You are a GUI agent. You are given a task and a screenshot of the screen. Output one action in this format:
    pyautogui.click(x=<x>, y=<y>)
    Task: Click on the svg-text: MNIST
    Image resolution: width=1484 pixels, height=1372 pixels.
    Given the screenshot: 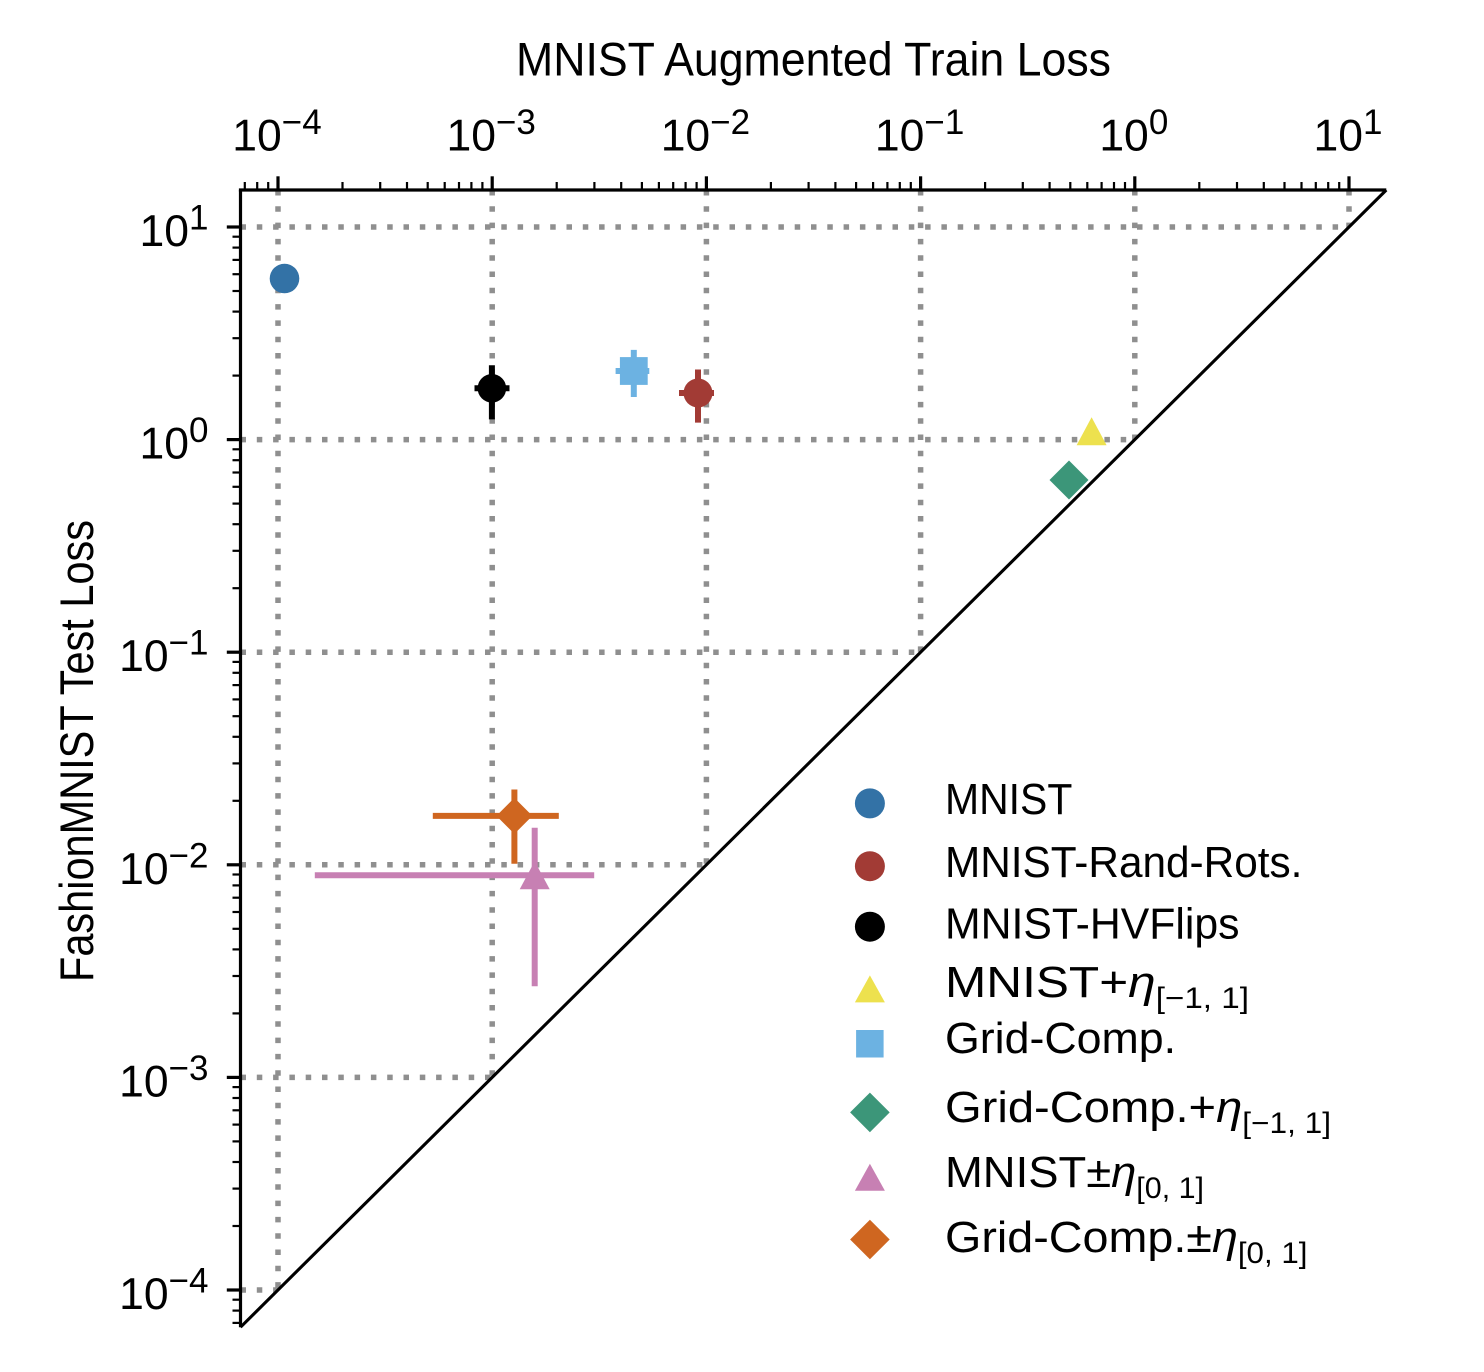 What is the action you would take?
    pyautogui.click(x=1008, y=799)
    